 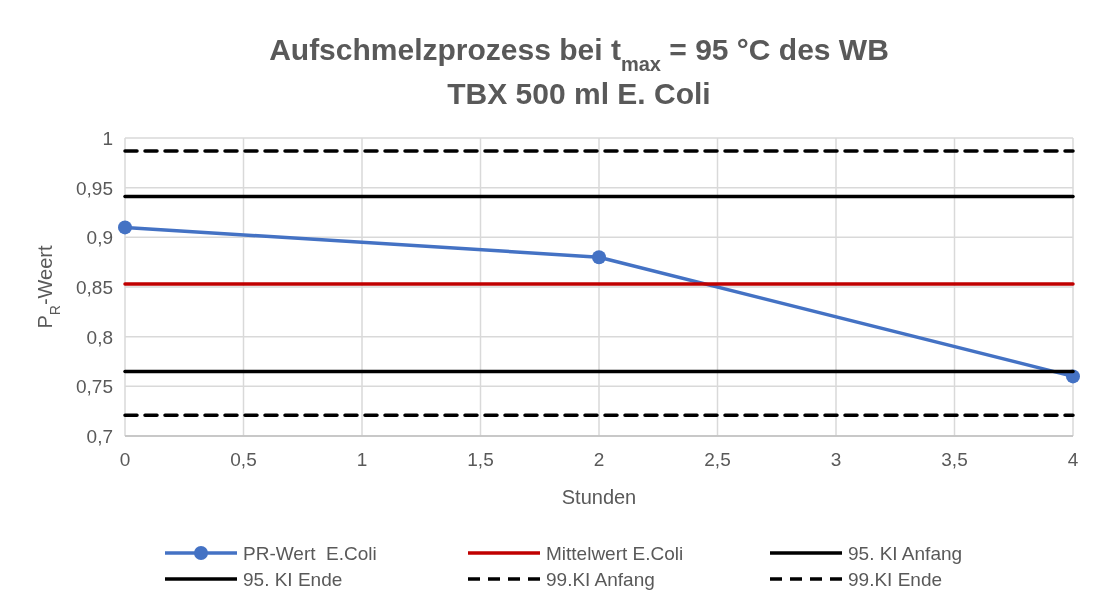 I want to click on x-tick-label: 4, so click(x=1073, y=459).